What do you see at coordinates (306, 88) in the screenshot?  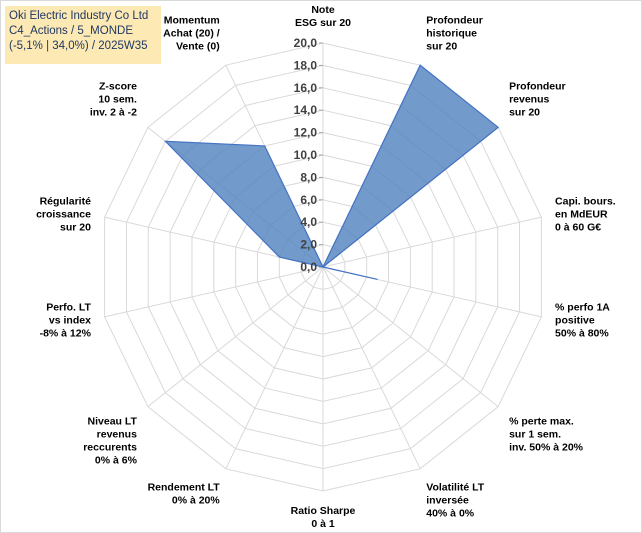 I see `tick-label: 16,0` at bounding box center [306, 88].